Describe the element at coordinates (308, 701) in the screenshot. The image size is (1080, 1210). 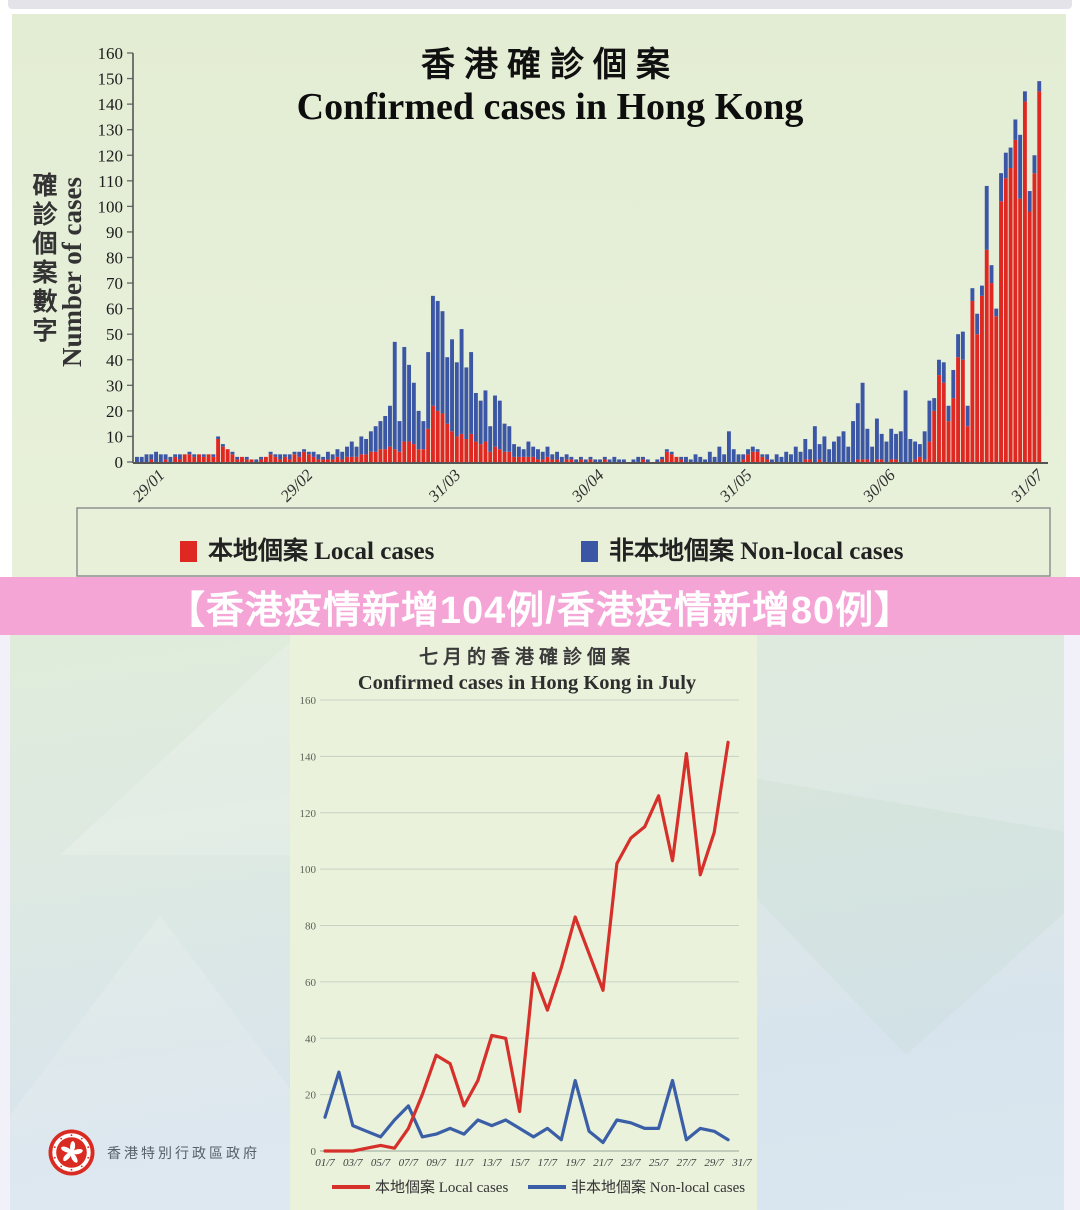
I see `line-y-tick-label: 160` at that location.